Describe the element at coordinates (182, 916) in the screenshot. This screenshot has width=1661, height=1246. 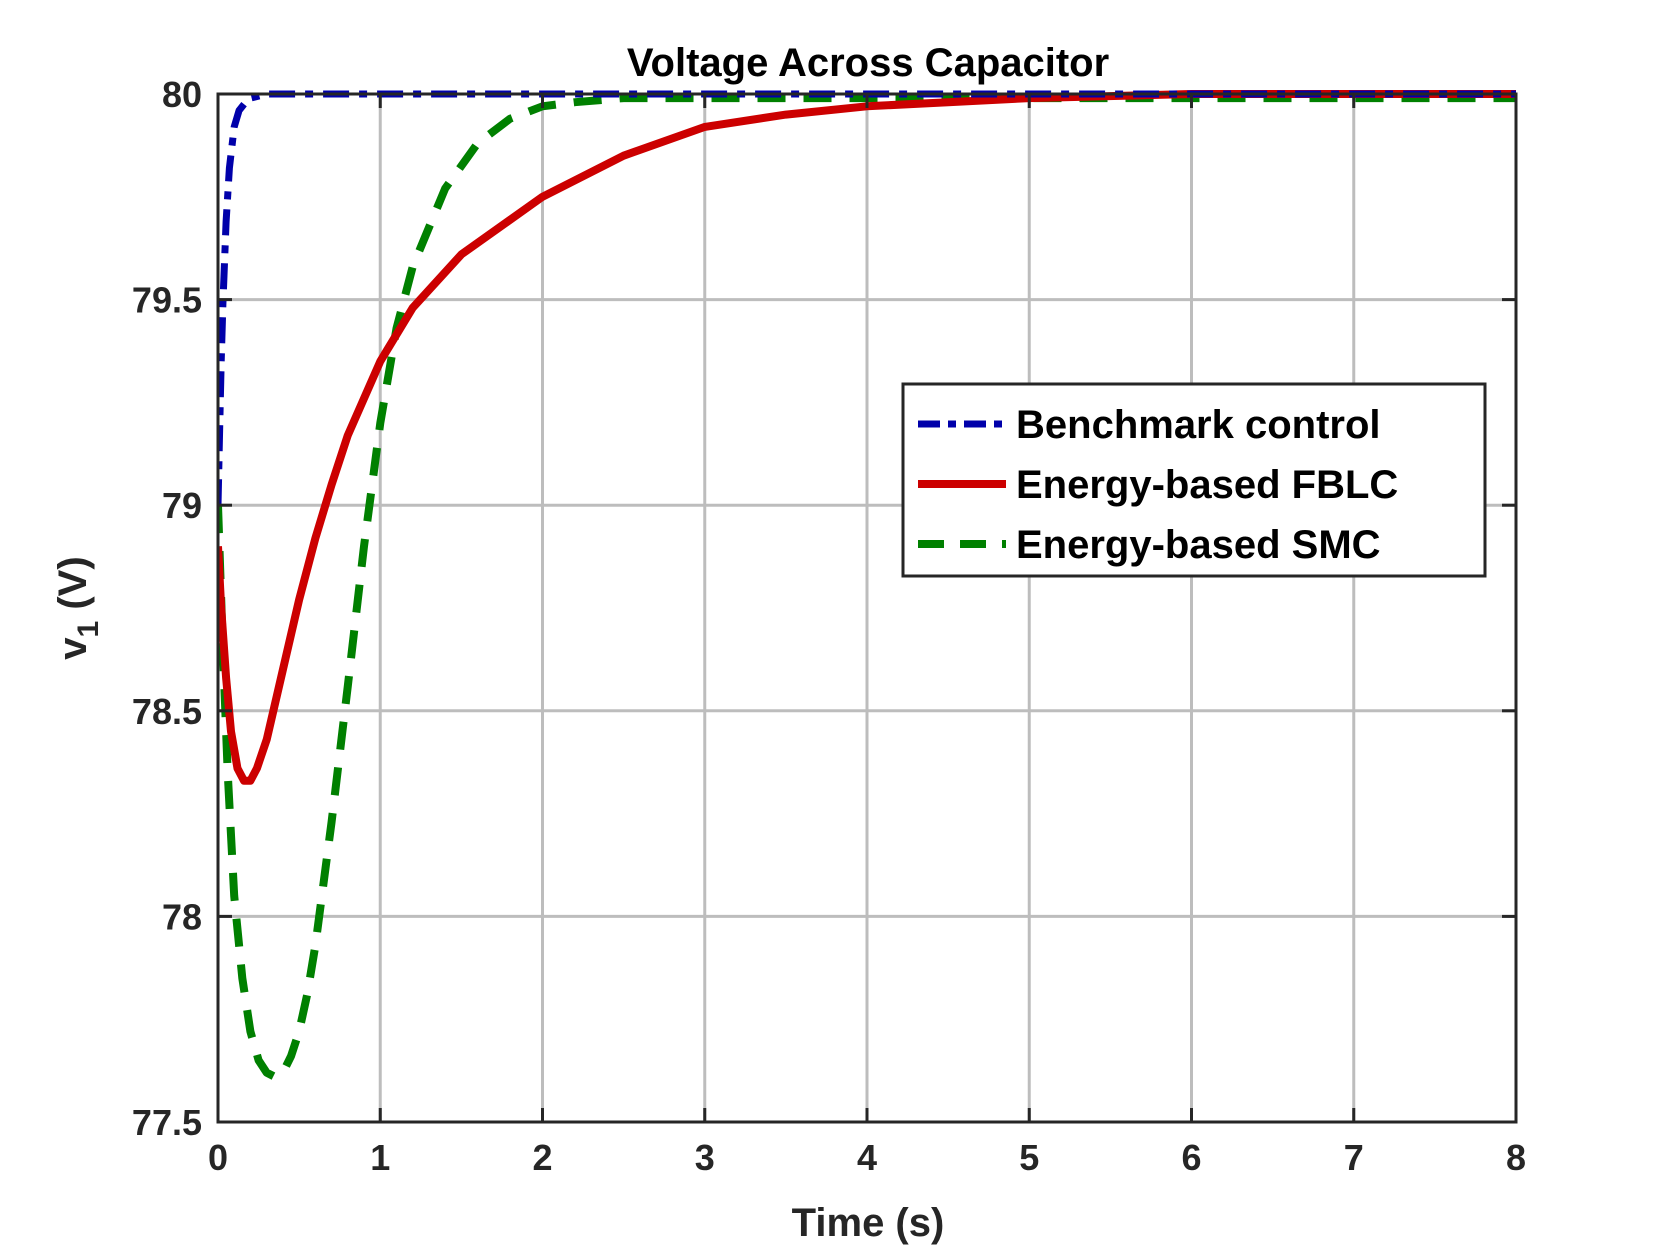
I see `y-tick-label: 78` at that location.